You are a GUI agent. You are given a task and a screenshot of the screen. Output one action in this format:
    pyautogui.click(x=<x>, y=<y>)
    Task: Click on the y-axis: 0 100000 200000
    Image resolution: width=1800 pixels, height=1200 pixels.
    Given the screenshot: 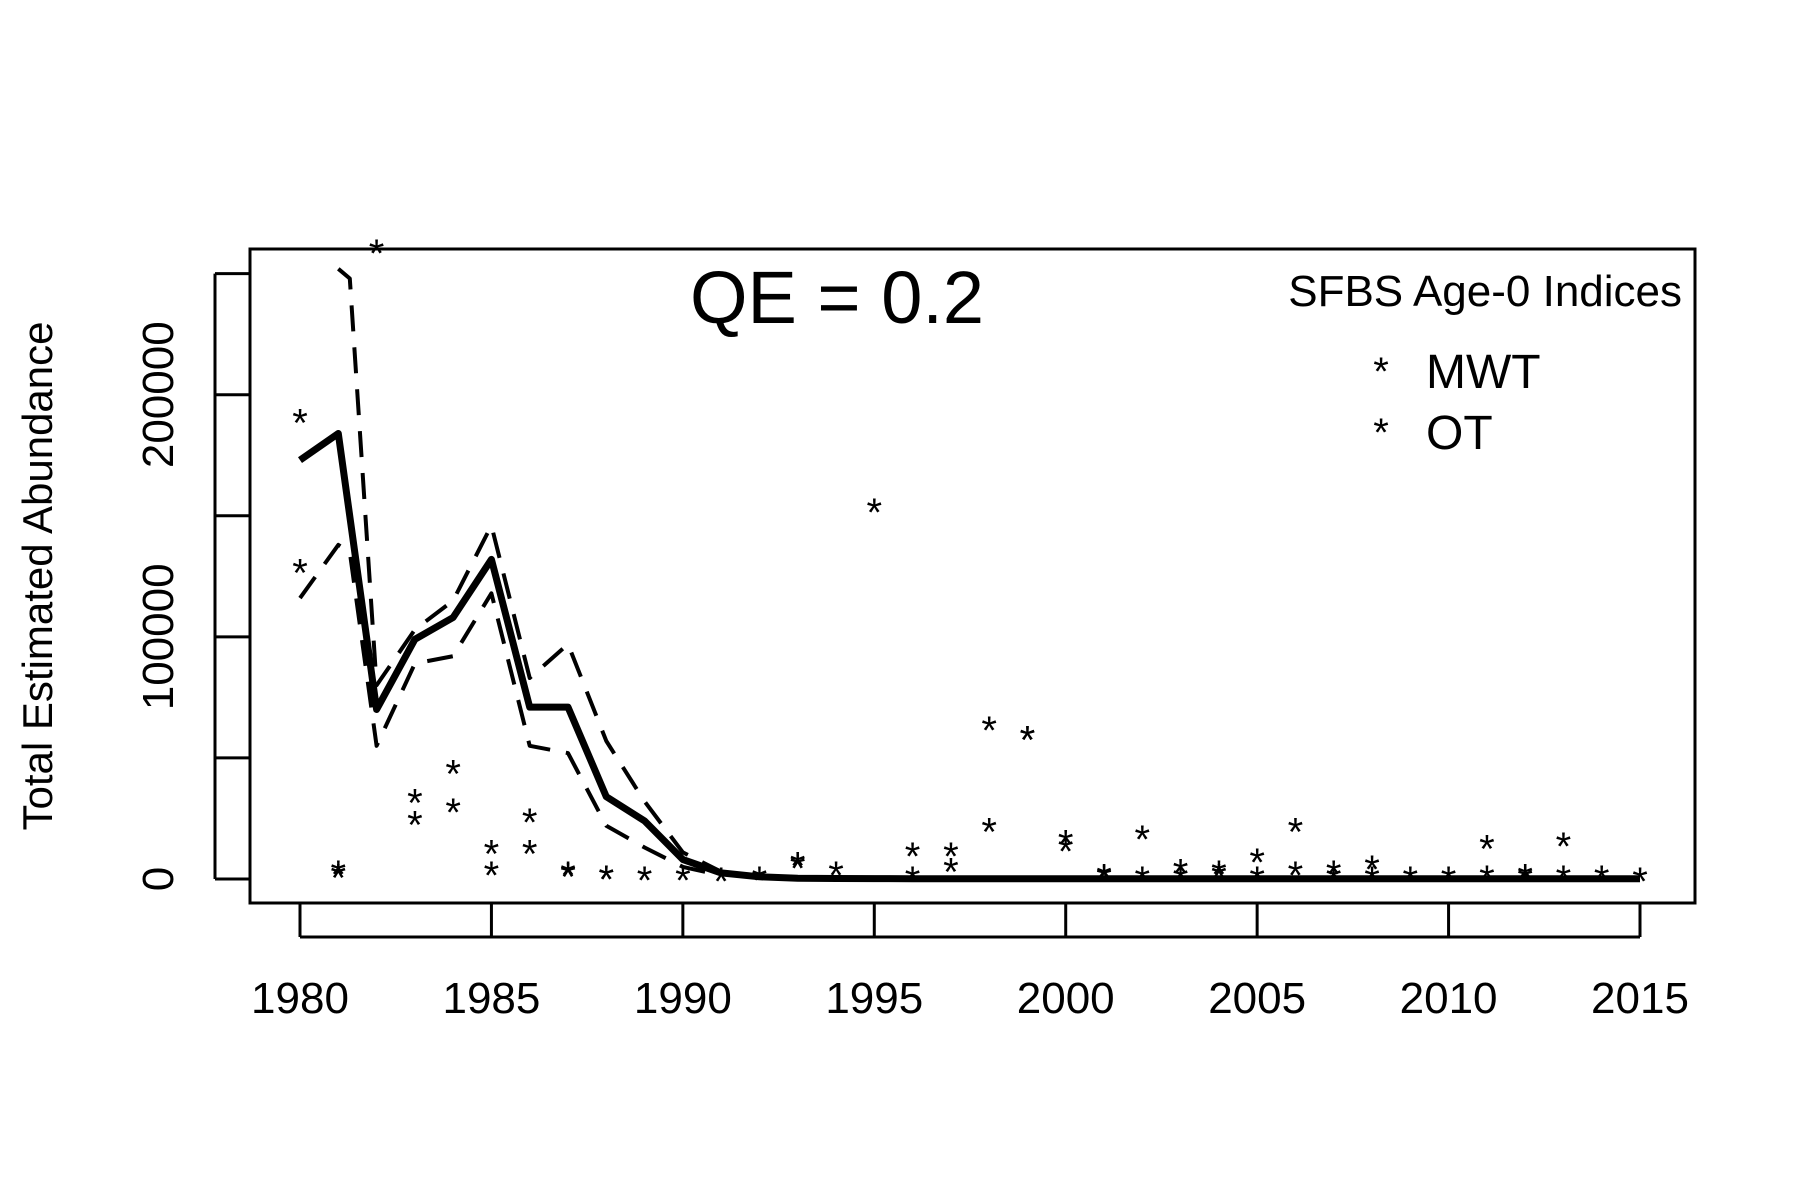 What is the action you would take?
    pyautogui.click(x=192, y=581)
    